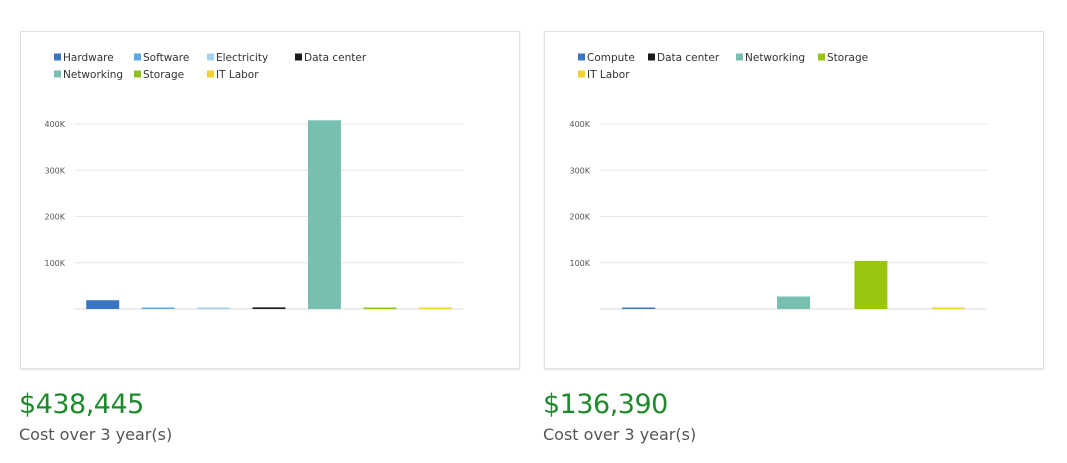  What do you see at coordinates (103, 304) in the screenshot?
I see `bar-hardware` at bounding box center [103, 304].